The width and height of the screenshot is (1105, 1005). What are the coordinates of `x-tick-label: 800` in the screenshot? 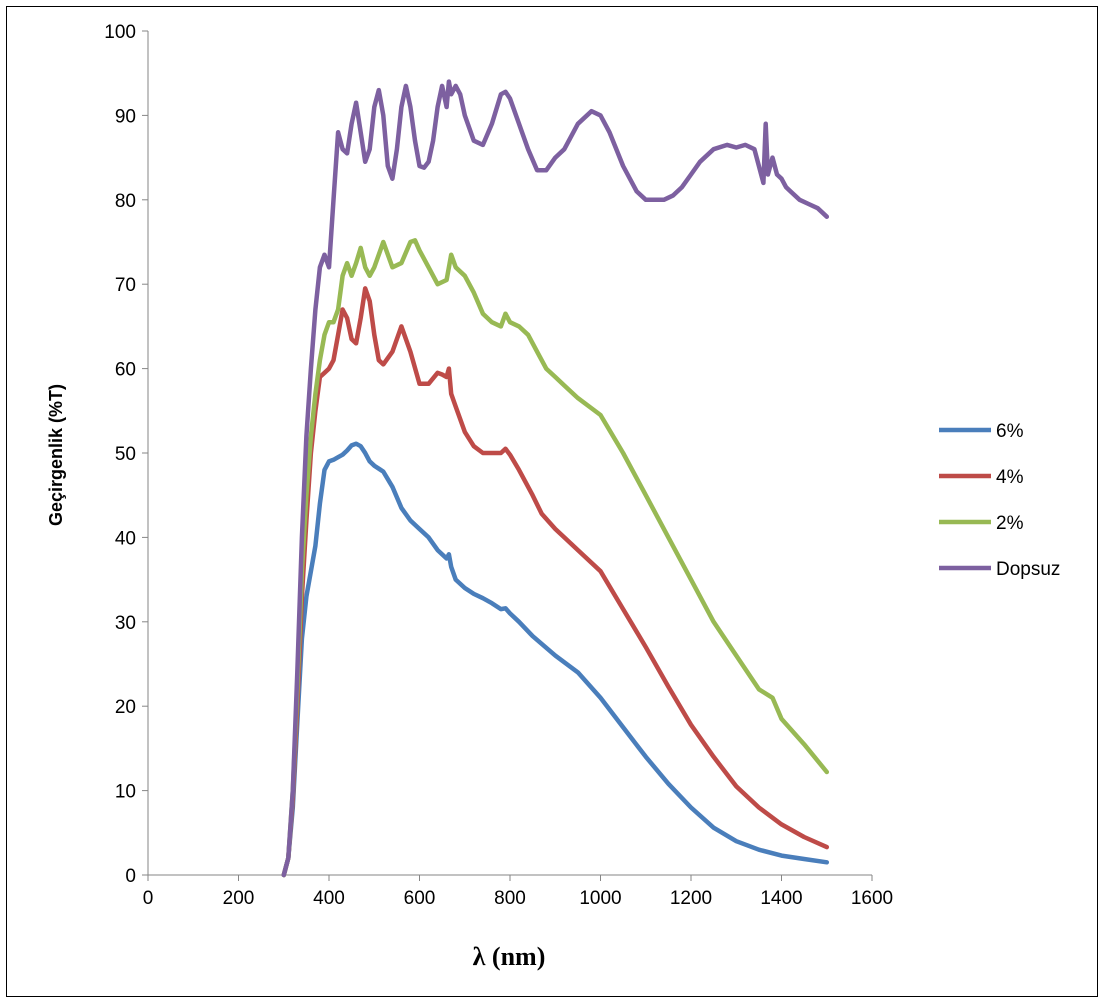 It's located at (510, 898).